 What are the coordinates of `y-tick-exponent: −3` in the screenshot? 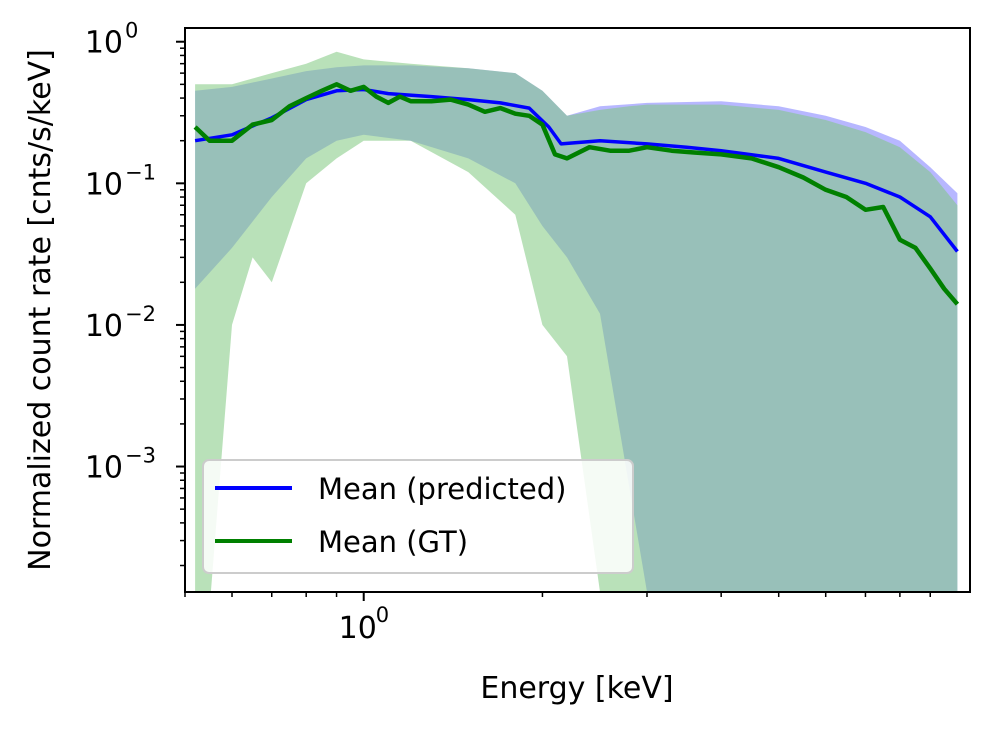 It's located at (140, 456).